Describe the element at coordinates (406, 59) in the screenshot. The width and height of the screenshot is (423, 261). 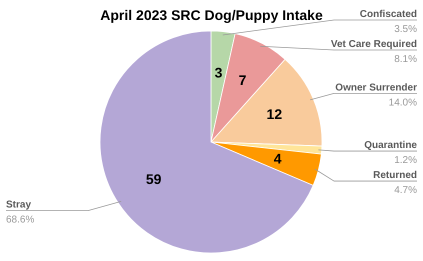
I see `text: 8.1%` at that location.